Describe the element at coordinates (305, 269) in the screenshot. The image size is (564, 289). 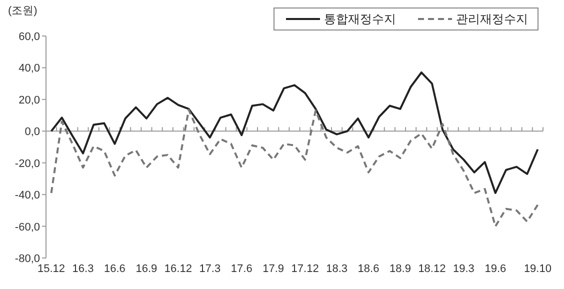
I see `x-tick-label: 17.12` at that location.